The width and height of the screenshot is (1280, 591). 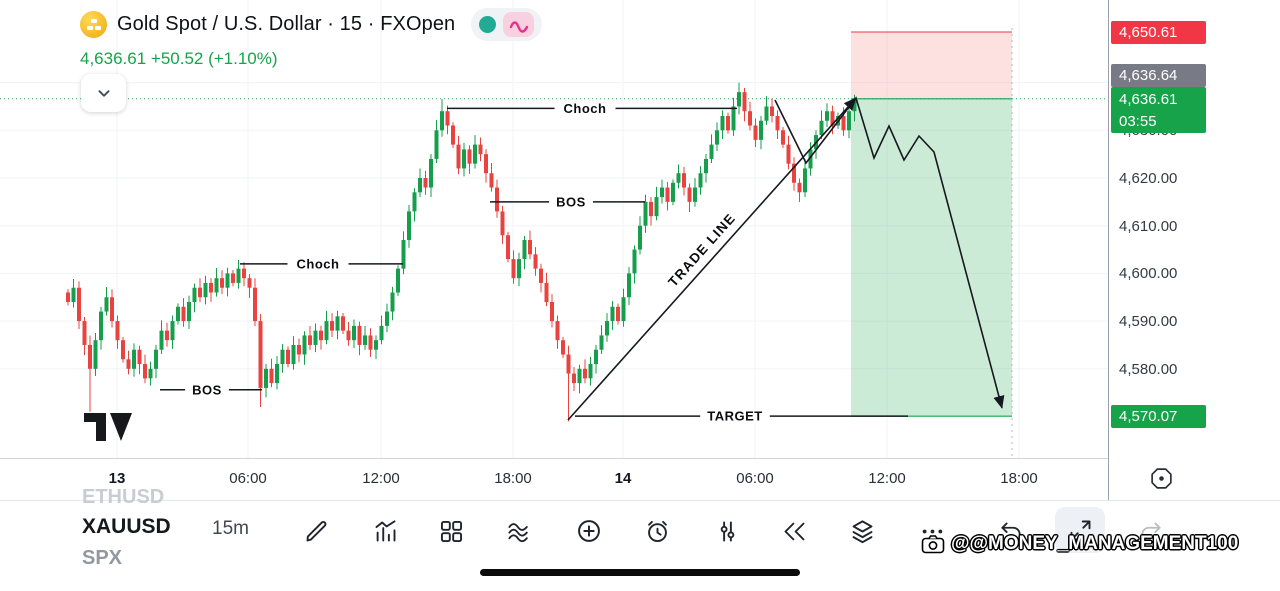 I want to click on target-price-badge: 4,570.07, so click(x=1158, y=416).